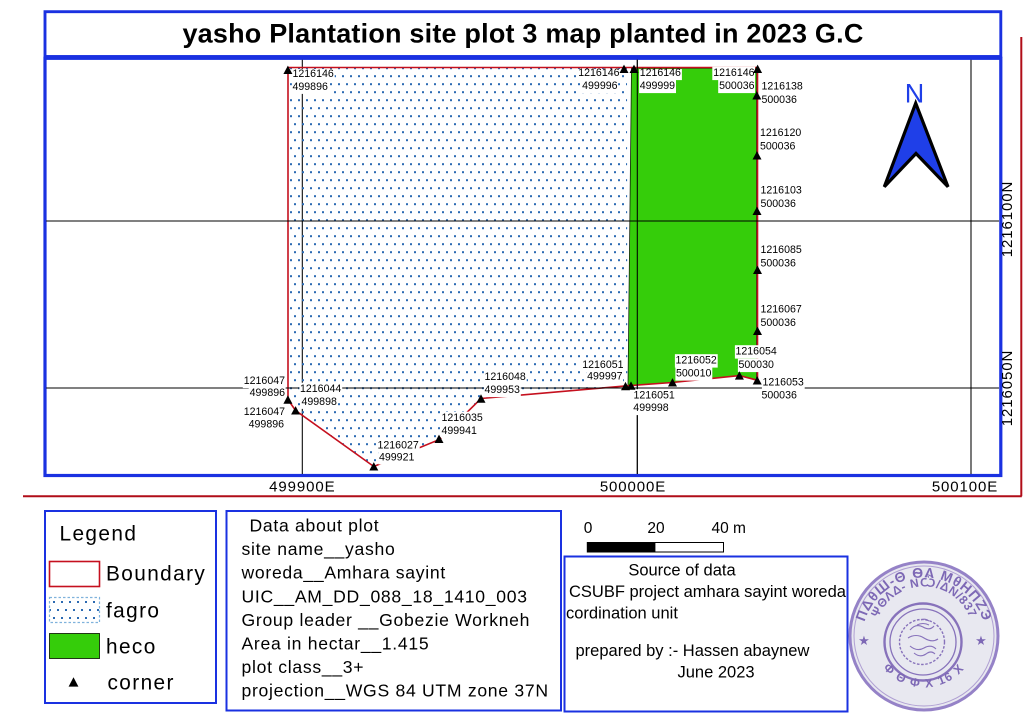  Describe the element at coordinates (781, 309) in the screenshot. I see `svg-text: 1216067` at that location.